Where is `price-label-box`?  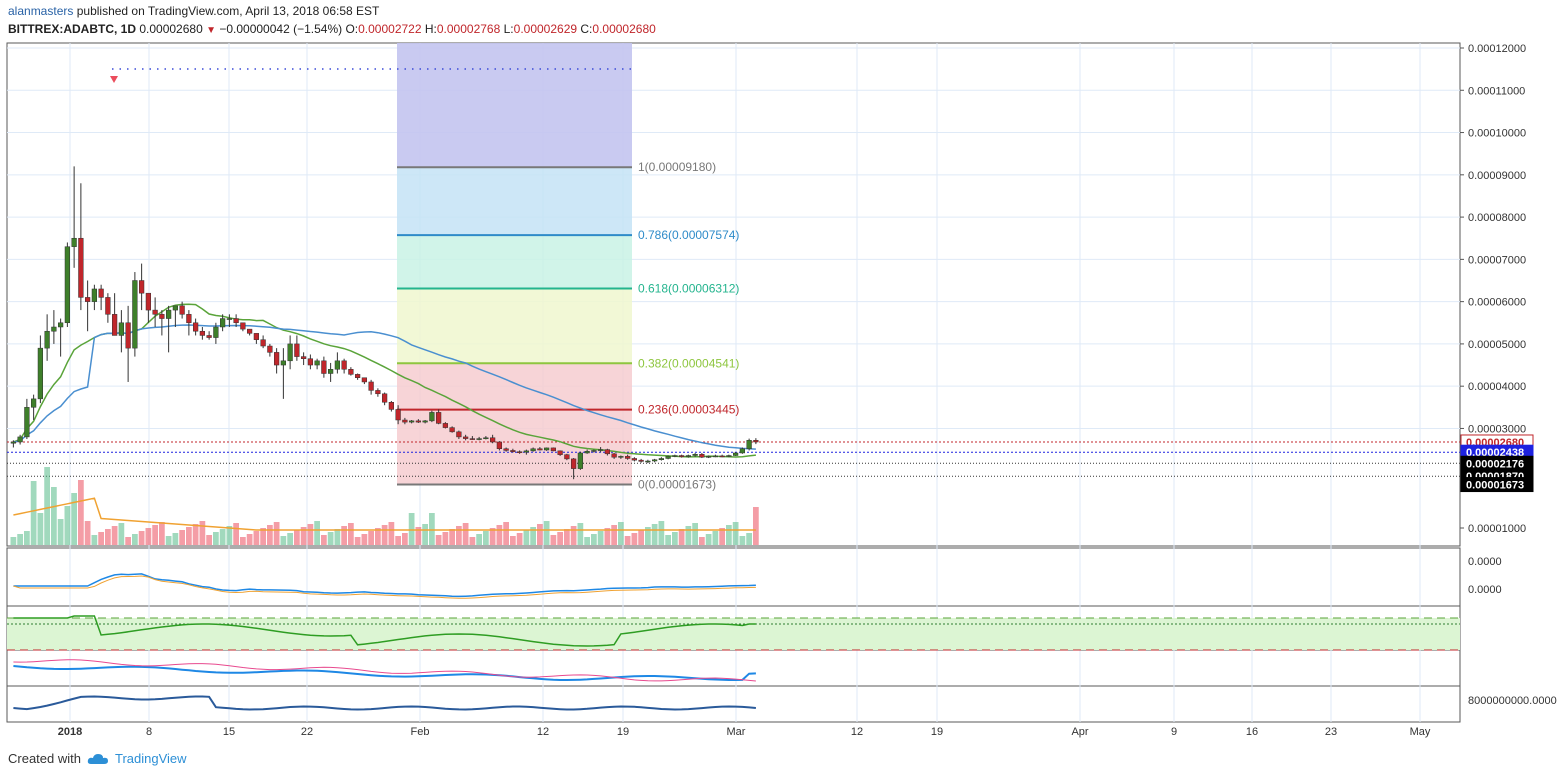
price-label-box is located at coordinates (1497, 485).